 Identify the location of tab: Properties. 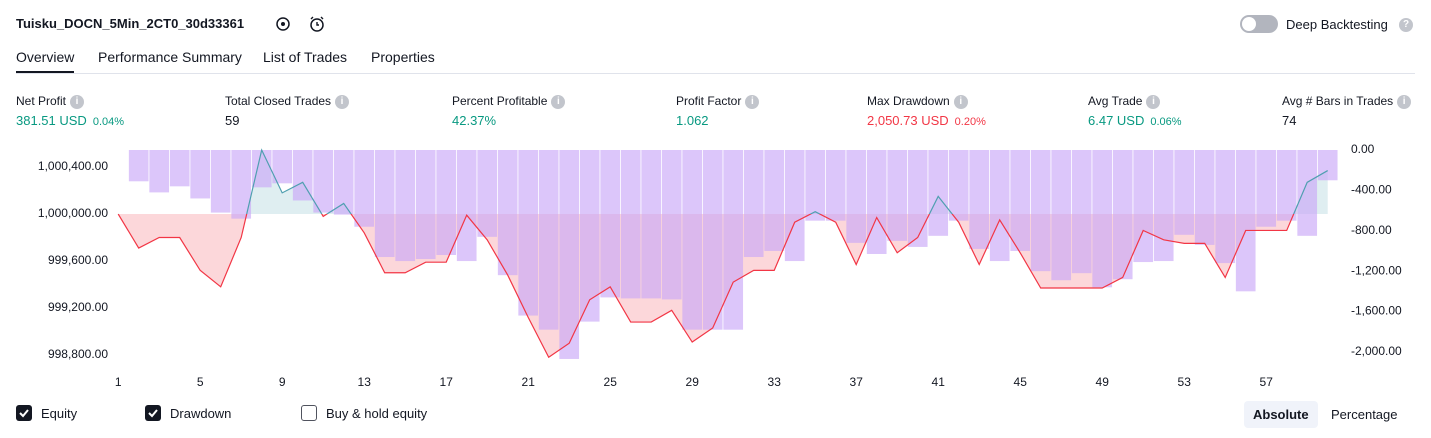
(403, 57).